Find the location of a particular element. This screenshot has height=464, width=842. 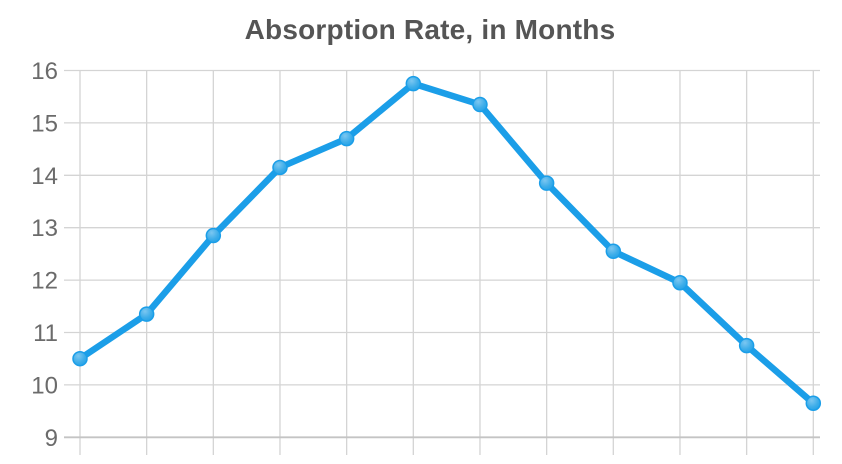

y-tick-label: 15 is located at coordinates (44, 123).